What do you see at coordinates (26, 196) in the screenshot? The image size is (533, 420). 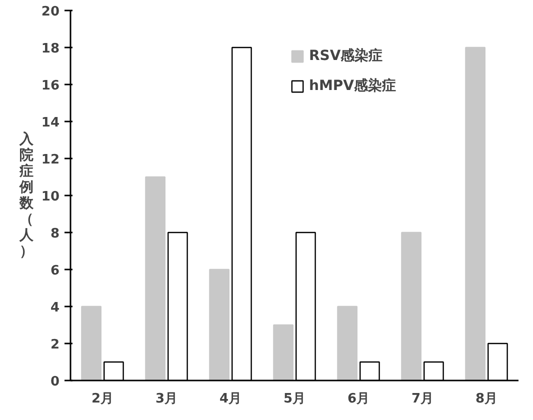 I see `y-axis-title: 入院症例数（人）` at bounding box center [26, 196].